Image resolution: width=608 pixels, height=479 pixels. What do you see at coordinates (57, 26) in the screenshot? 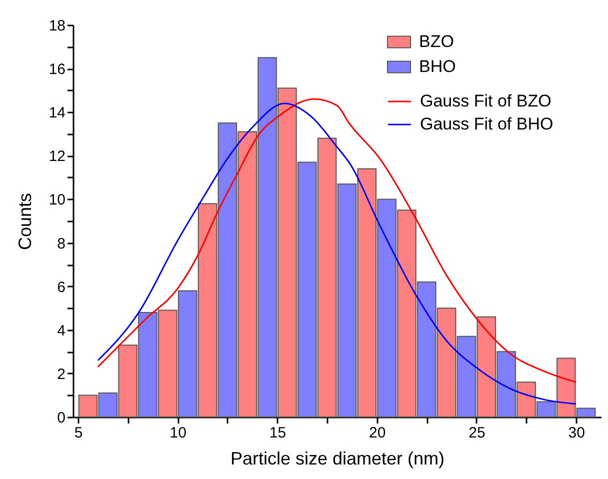
I see `y-tick-label: 18` at bounding box center [57, 26].